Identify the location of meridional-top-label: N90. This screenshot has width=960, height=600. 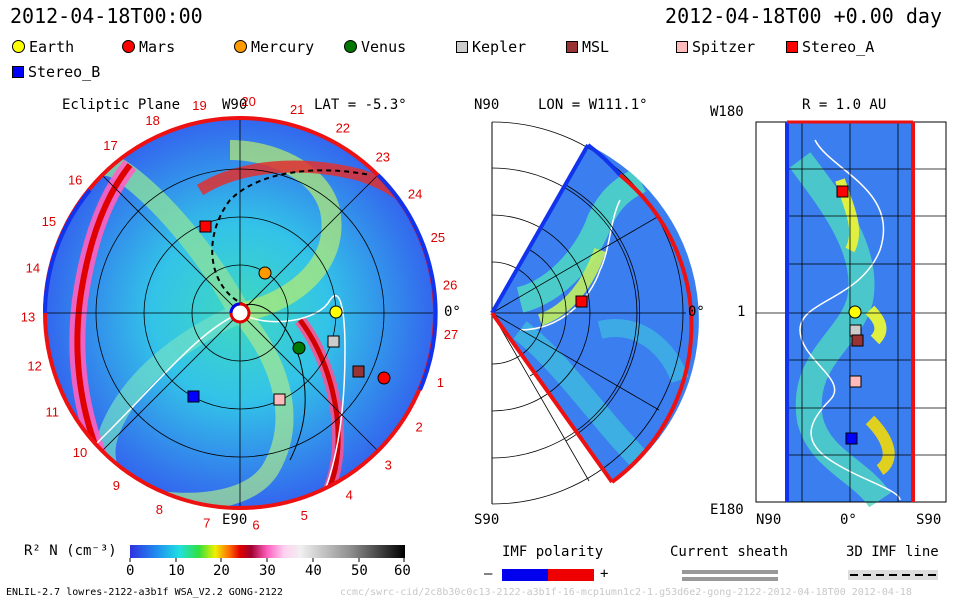
(487, 105).